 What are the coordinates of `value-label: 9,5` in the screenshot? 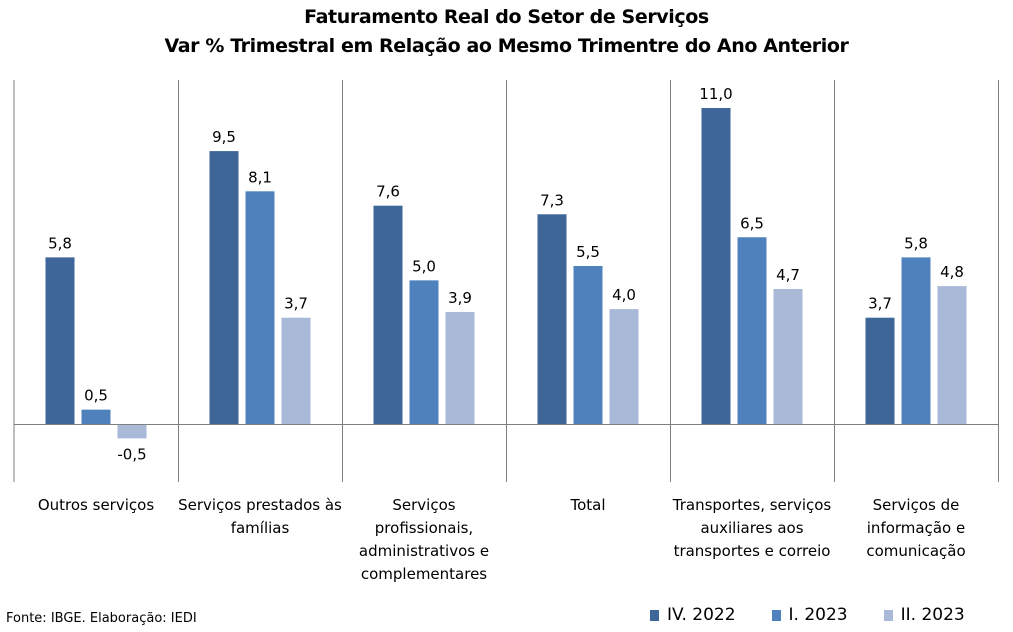 It's located at (224, 137).